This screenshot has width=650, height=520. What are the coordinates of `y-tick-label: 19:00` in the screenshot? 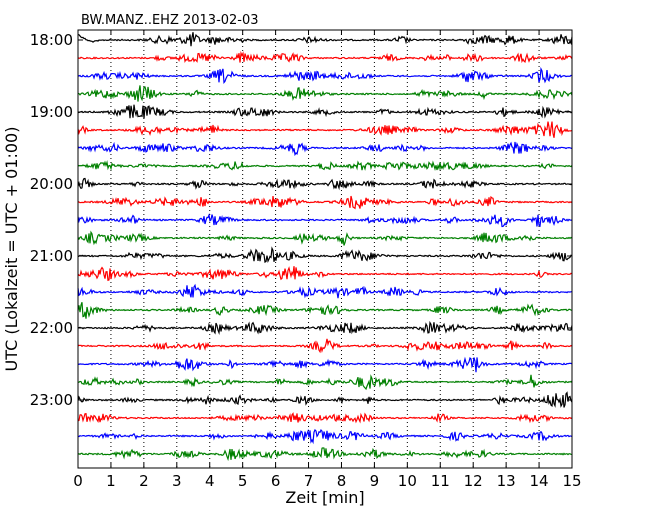 It's located at (51, 112).